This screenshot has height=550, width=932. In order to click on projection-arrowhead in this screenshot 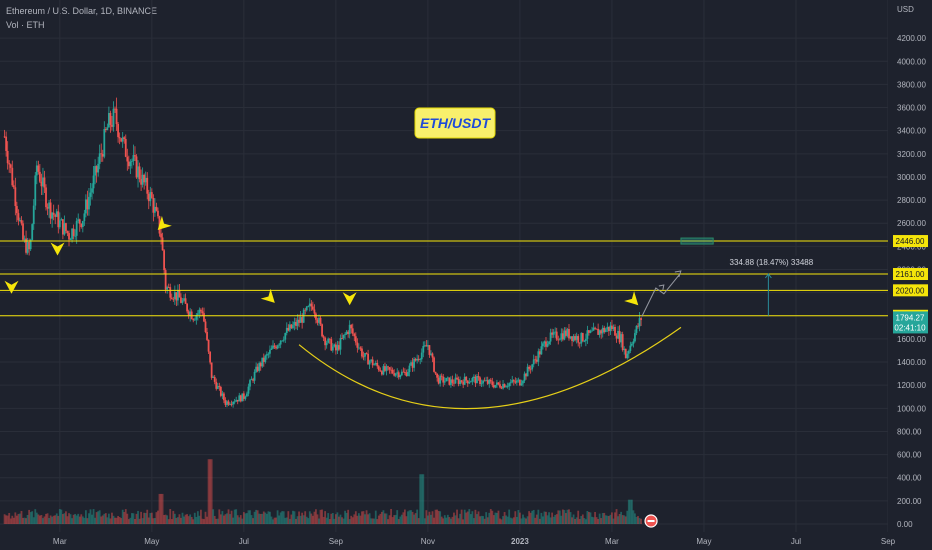, I will do `click(678, 274)`.